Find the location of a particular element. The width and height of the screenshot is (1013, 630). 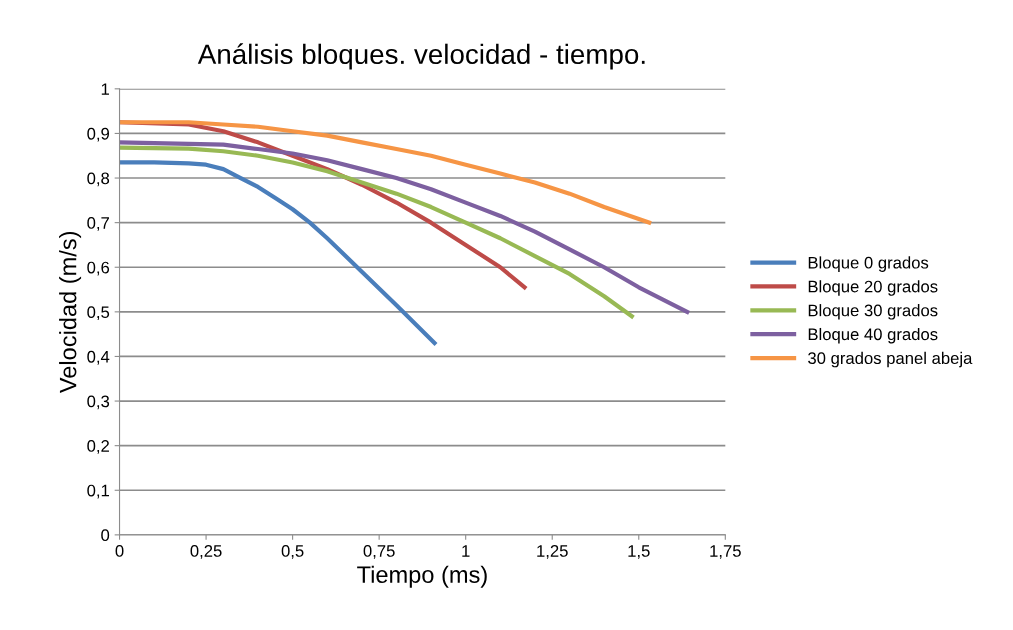

y-tick-label: 0,7 is located at coordinates (98, 224).